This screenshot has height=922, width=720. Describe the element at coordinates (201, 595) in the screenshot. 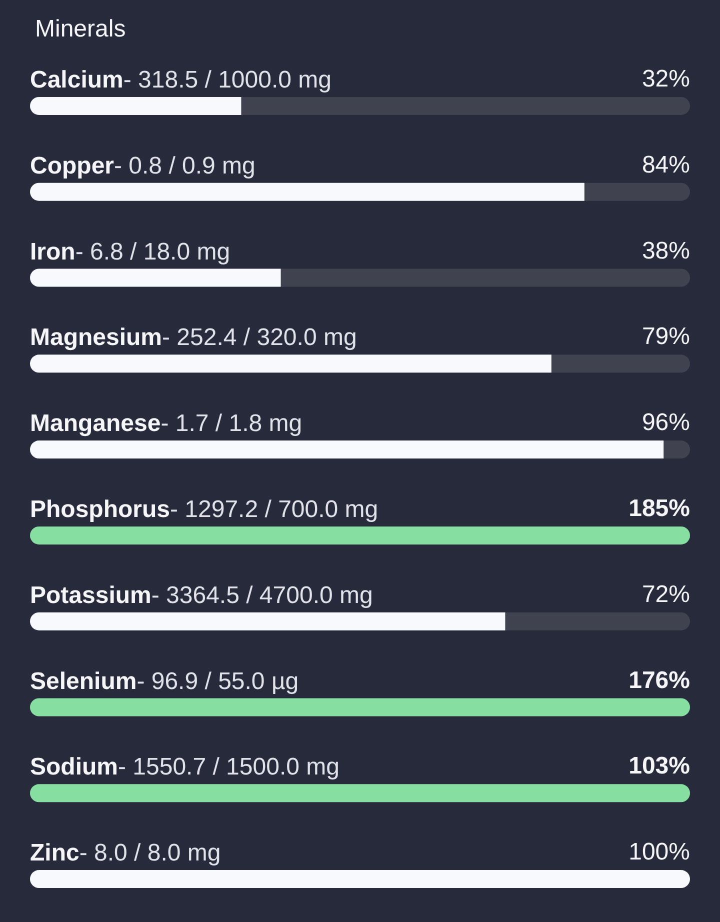

I see `y-tick-label: Potassium- 3364.5 / 4700.0 mg` at that location.